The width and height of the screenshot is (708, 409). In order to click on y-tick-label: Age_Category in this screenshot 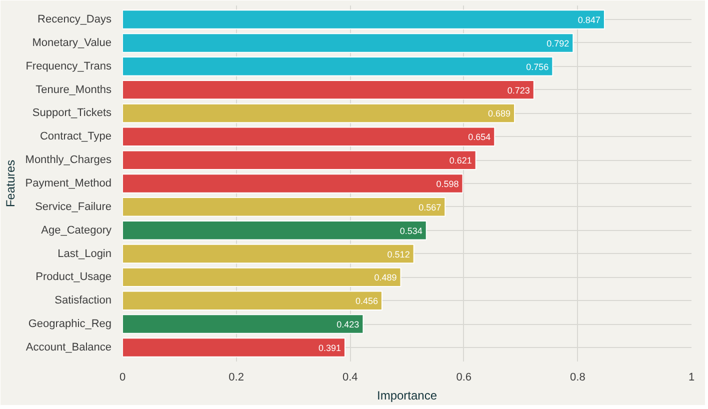, I will do `click(76, 230)`.